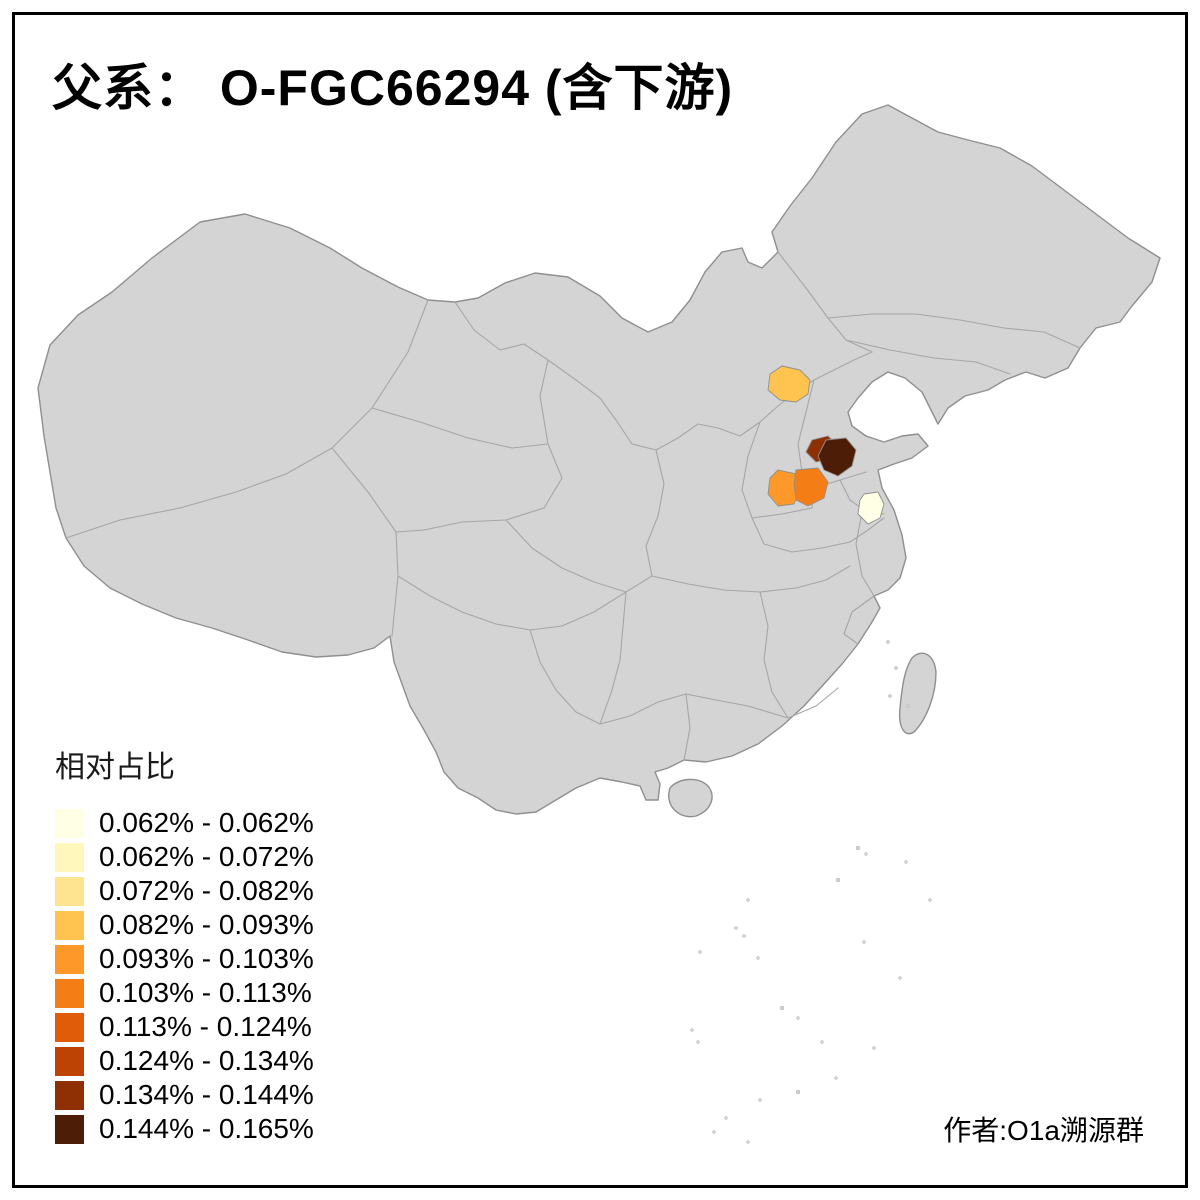 This screenshot has height=1200, width=1200. I want to click on plot-title: 父系： O-FGC66294 (含下游), so click(393, 88).